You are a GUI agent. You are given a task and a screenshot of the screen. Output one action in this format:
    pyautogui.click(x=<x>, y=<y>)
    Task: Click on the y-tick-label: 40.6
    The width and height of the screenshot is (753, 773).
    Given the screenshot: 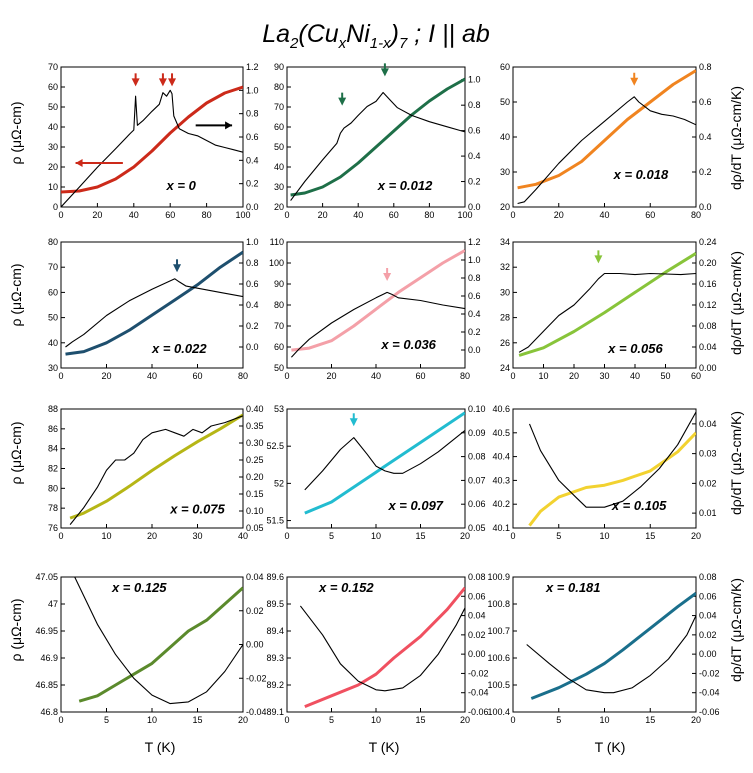 What is the action you would take?
    pyautogui.click(x=501, y=409)
    